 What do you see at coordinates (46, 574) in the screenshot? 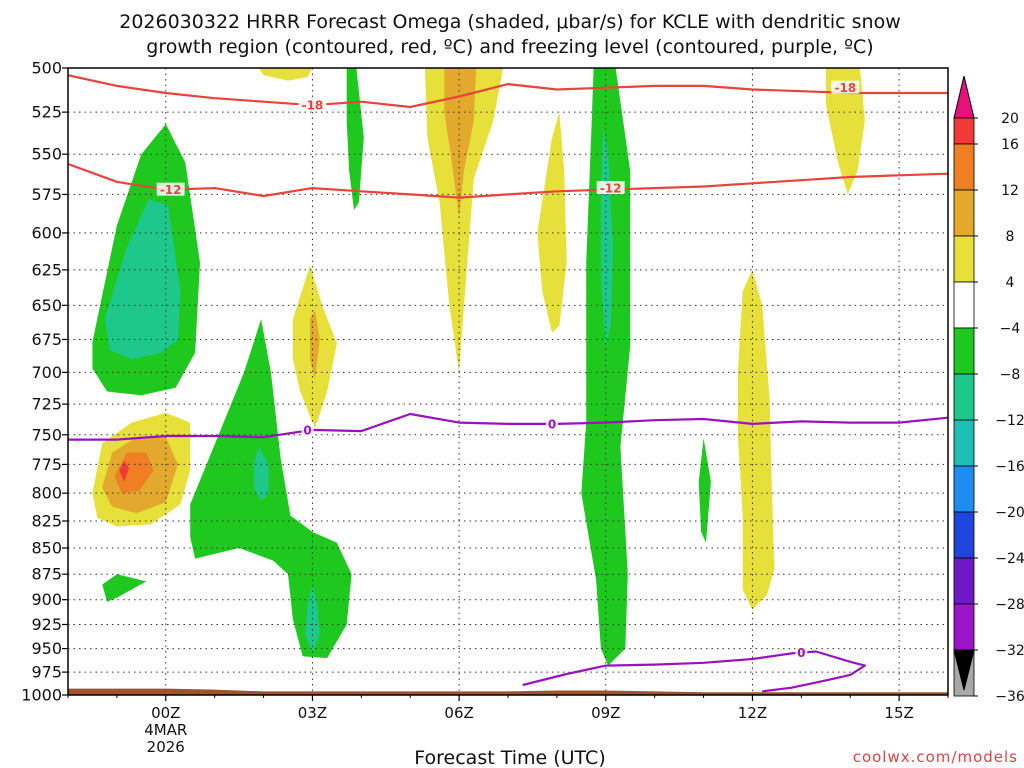
I see `y-tick-label-875: 875` at bounding box center [46, 574].